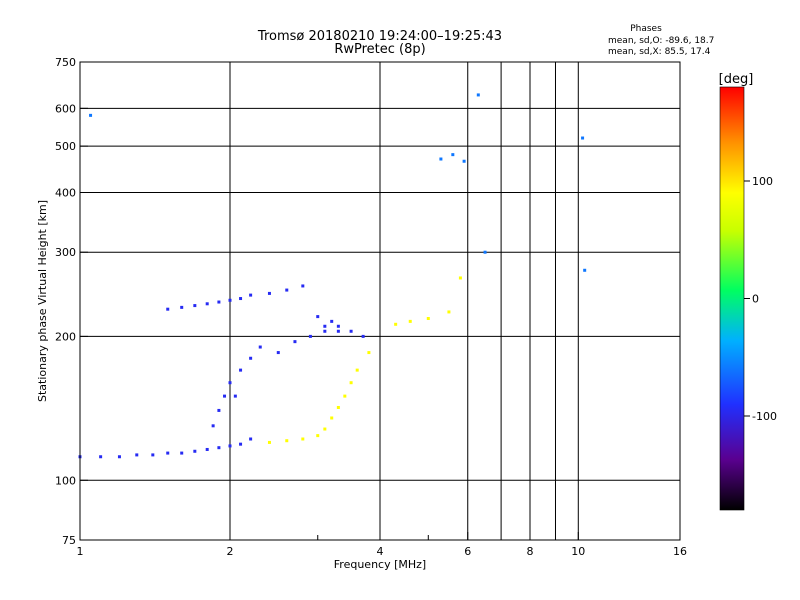 The width and height of the screenshot is (800, 600). Describe the element at coordinates (69, 540) in the screenshot. I see `y-tick-label: 75` at that location.